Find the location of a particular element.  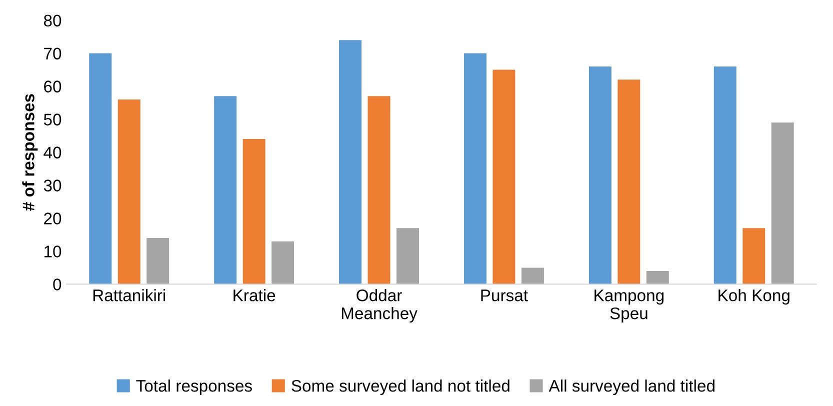

y-tick-label: 60 is located at coordinates (53, 86).